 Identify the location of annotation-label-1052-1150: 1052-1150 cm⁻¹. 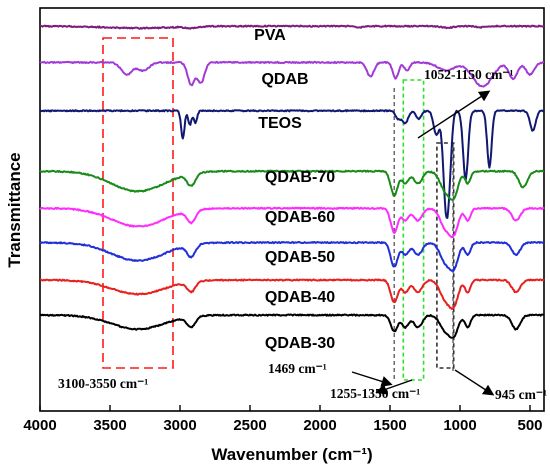
(469, 74).